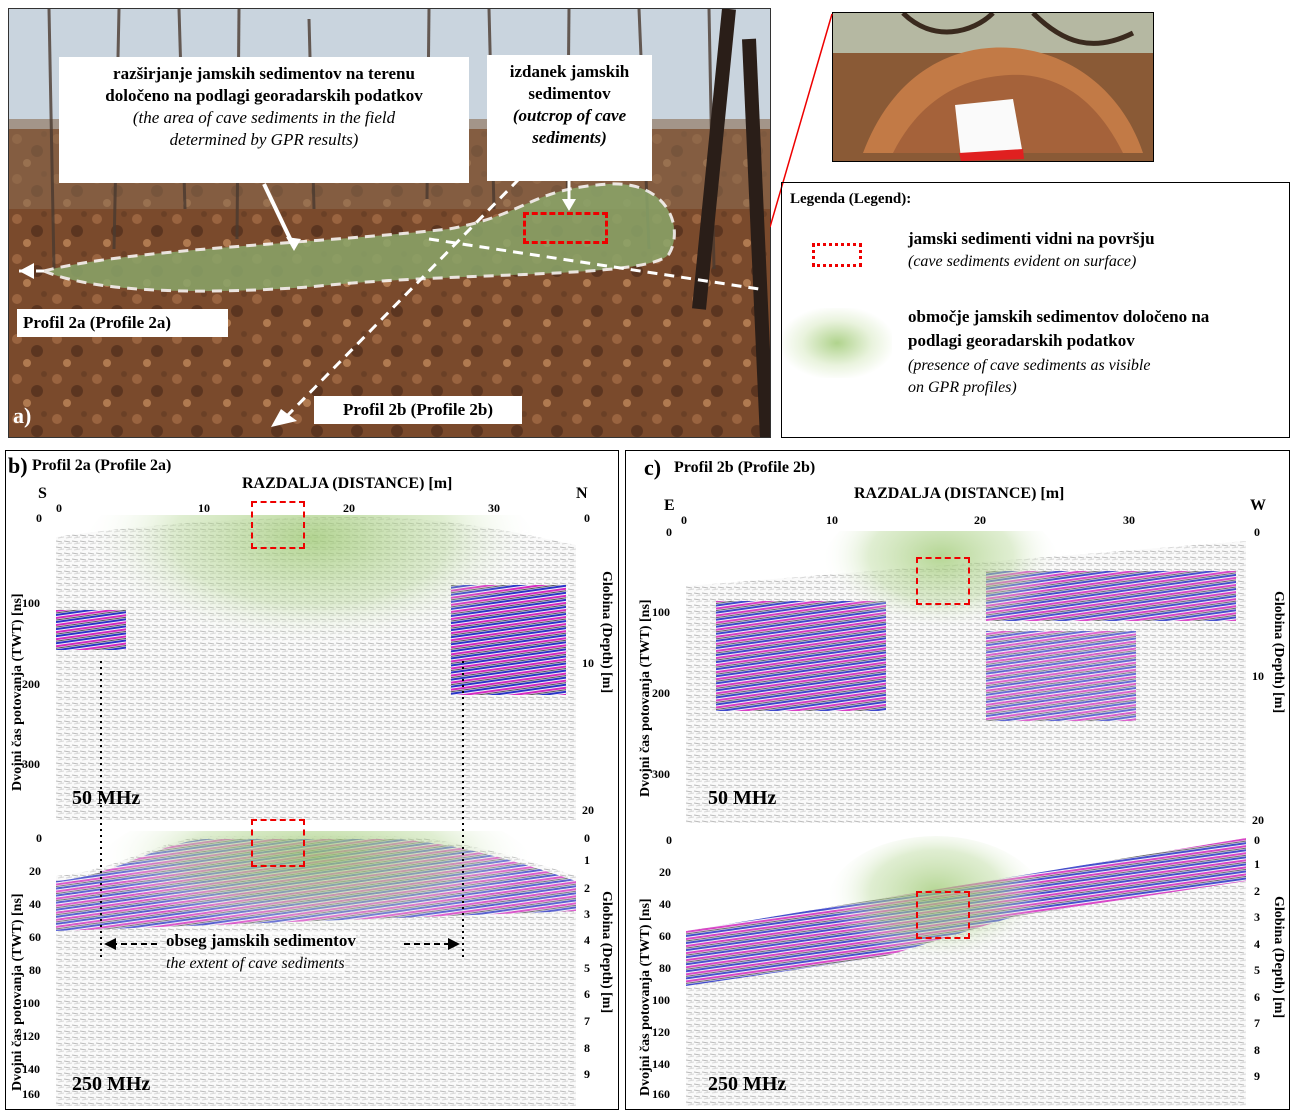 The width and height of the screenshot is (1293, 1113). Describe the element at coordinates (837, 255) in the screenshot. I see `legend-red-swatch` at that location.